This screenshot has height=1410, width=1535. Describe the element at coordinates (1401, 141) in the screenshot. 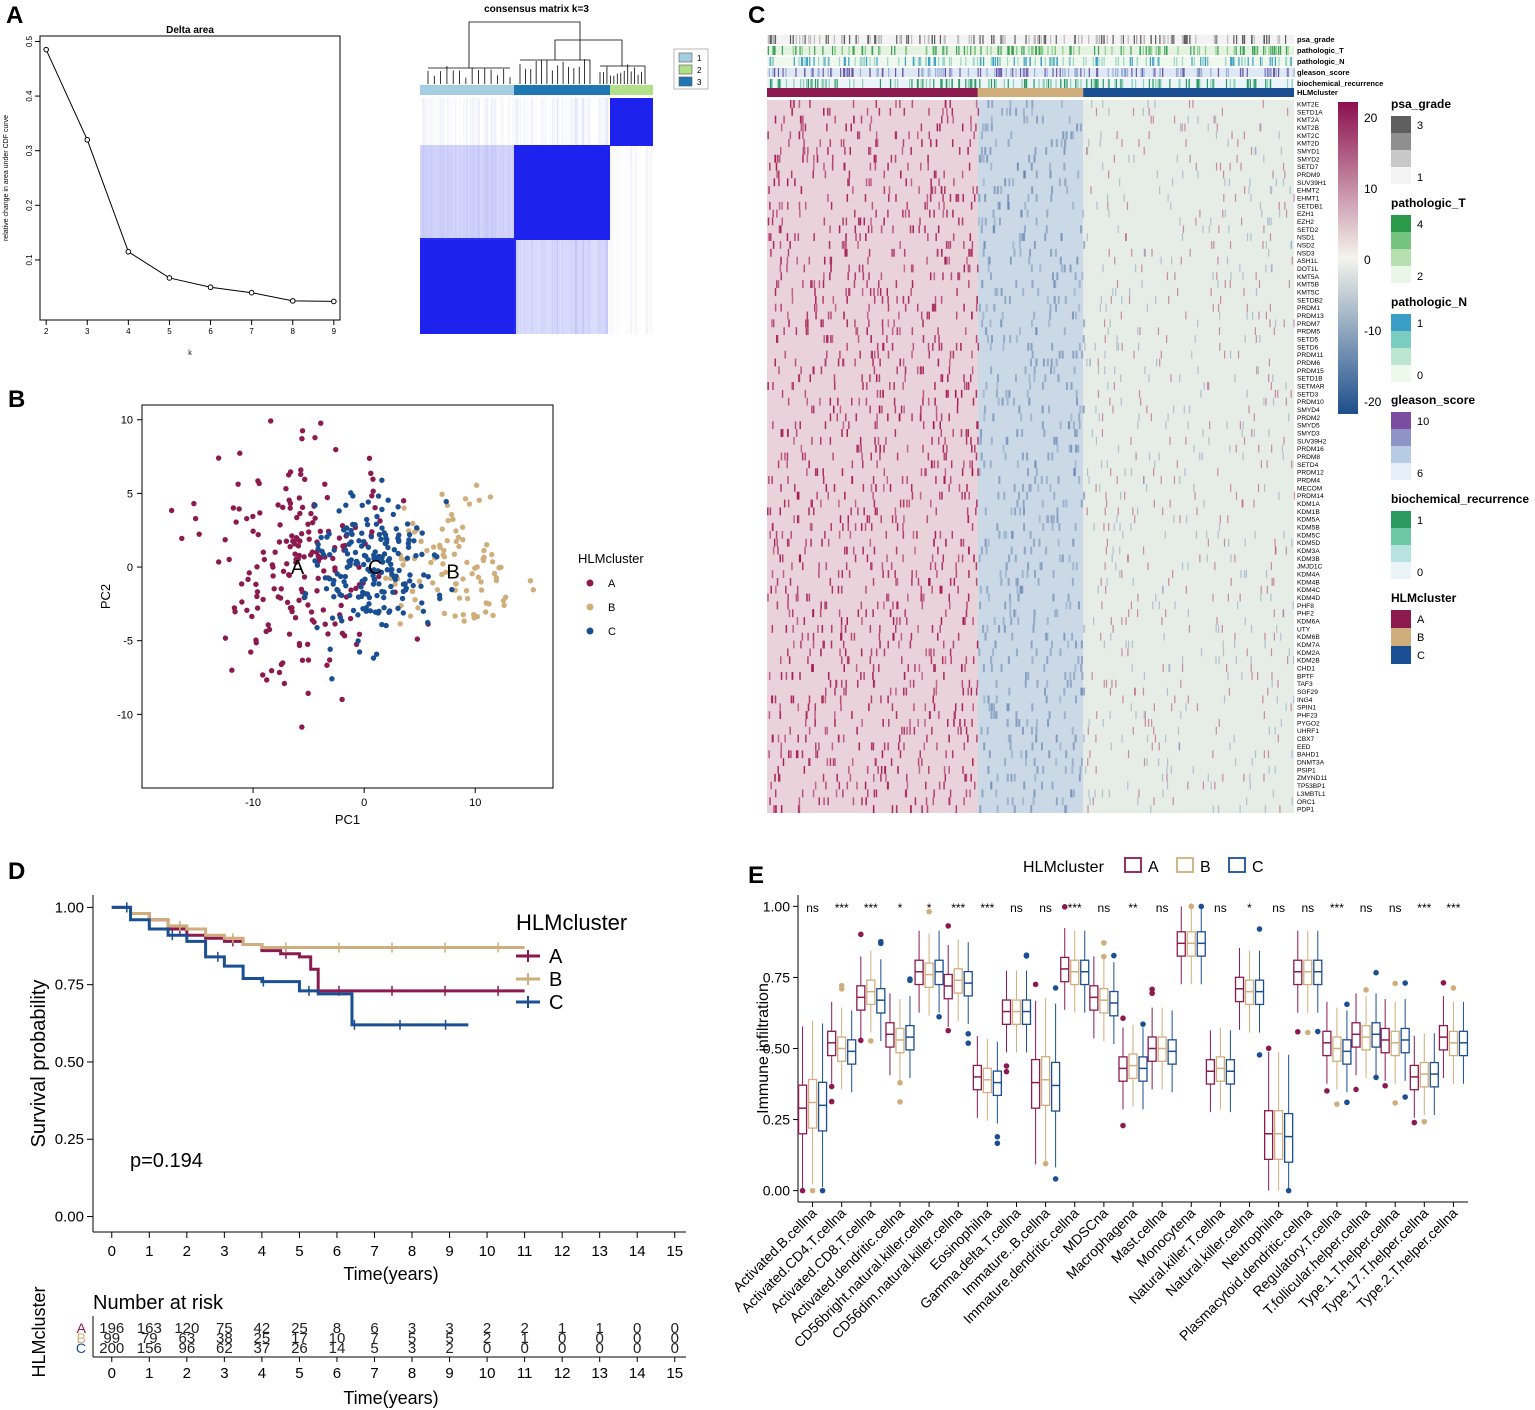

I see `legend-swatch` at that location.